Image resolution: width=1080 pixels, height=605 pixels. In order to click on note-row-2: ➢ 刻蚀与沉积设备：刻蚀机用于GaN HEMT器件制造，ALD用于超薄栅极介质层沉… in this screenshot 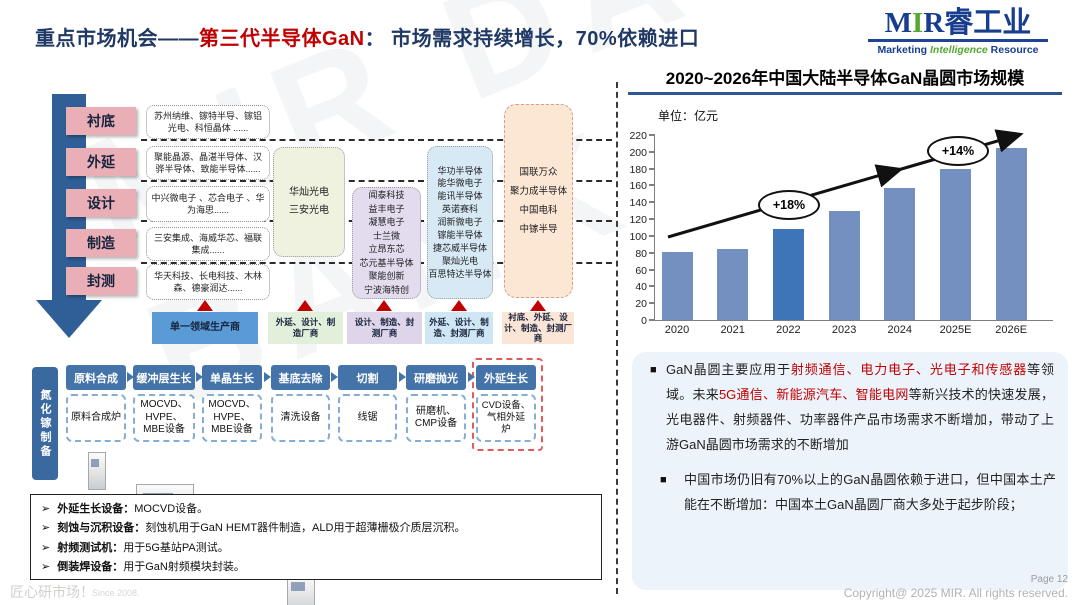, I will do `click(316, 528)`.